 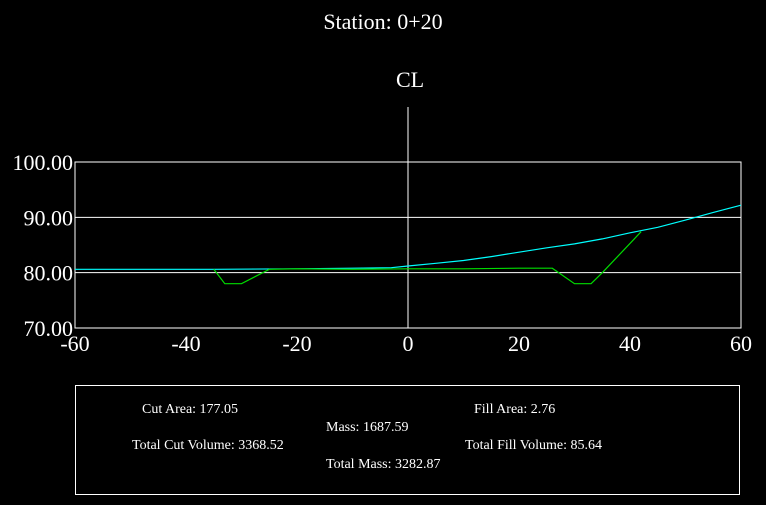 I want to click on fill-area-text: Fill Area: 2.76, so click(x=515, y=409).